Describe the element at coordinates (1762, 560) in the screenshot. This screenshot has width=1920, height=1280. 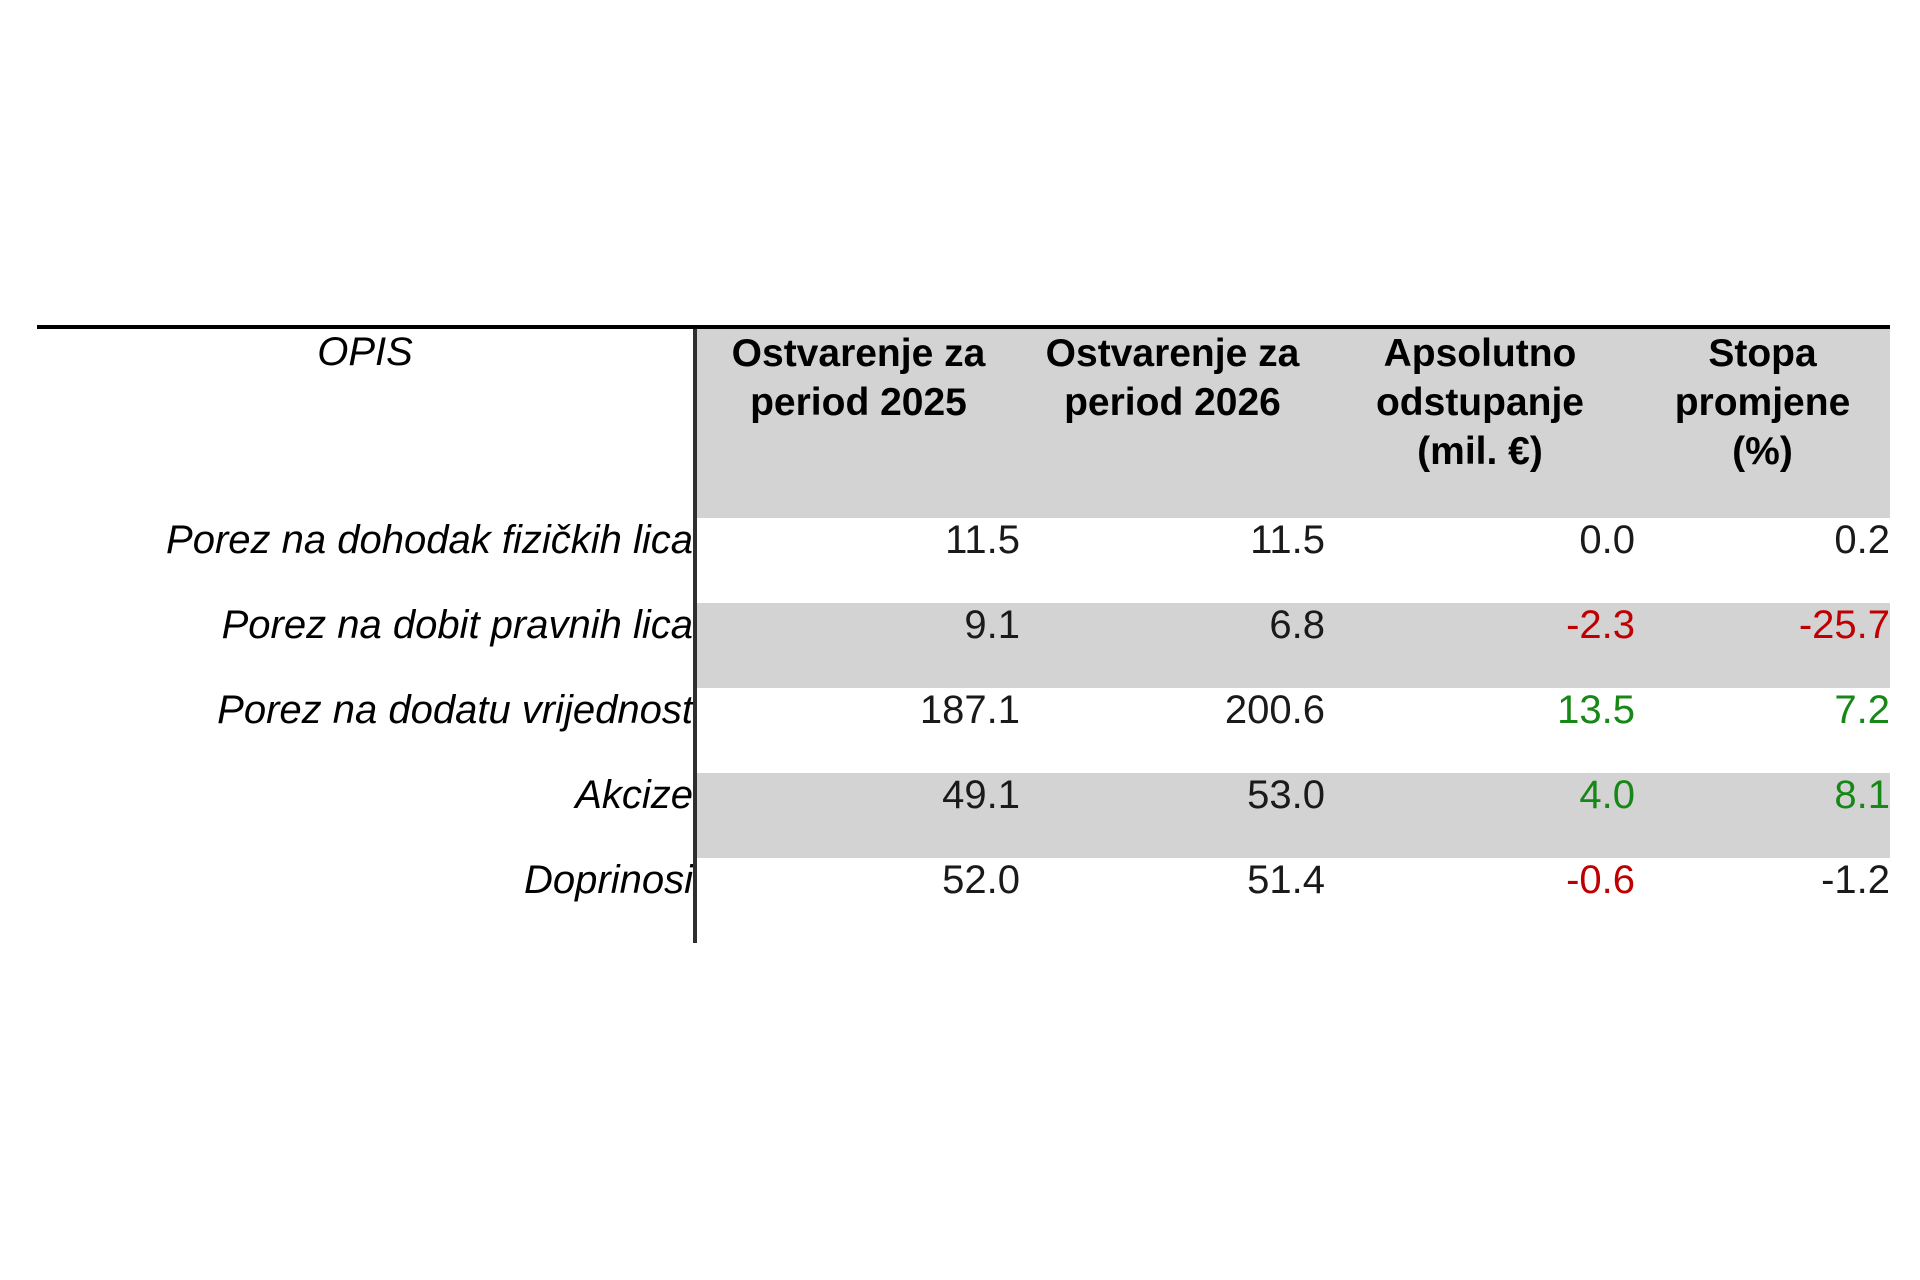
I see `cell-value: 0.2` at that location.